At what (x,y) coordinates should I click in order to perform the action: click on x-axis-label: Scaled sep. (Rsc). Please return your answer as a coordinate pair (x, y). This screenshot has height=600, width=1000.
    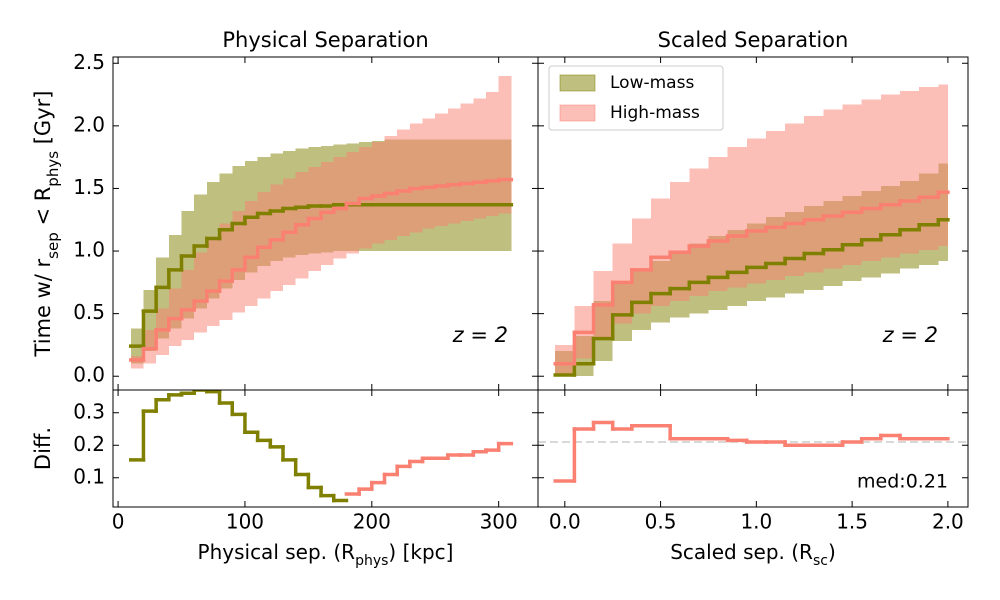
    Looking at the image, I should click on (753, 555).